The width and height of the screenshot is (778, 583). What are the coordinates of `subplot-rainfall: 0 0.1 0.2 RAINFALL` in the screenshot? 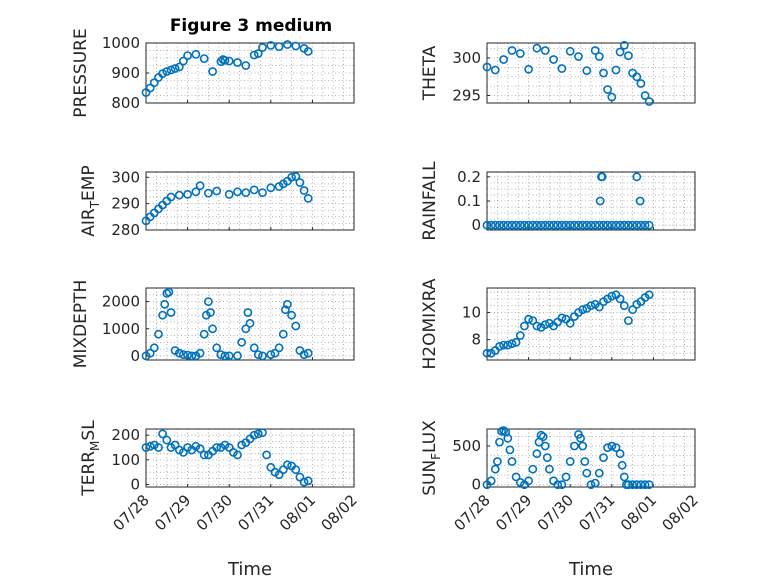 It's located at (558, 201).